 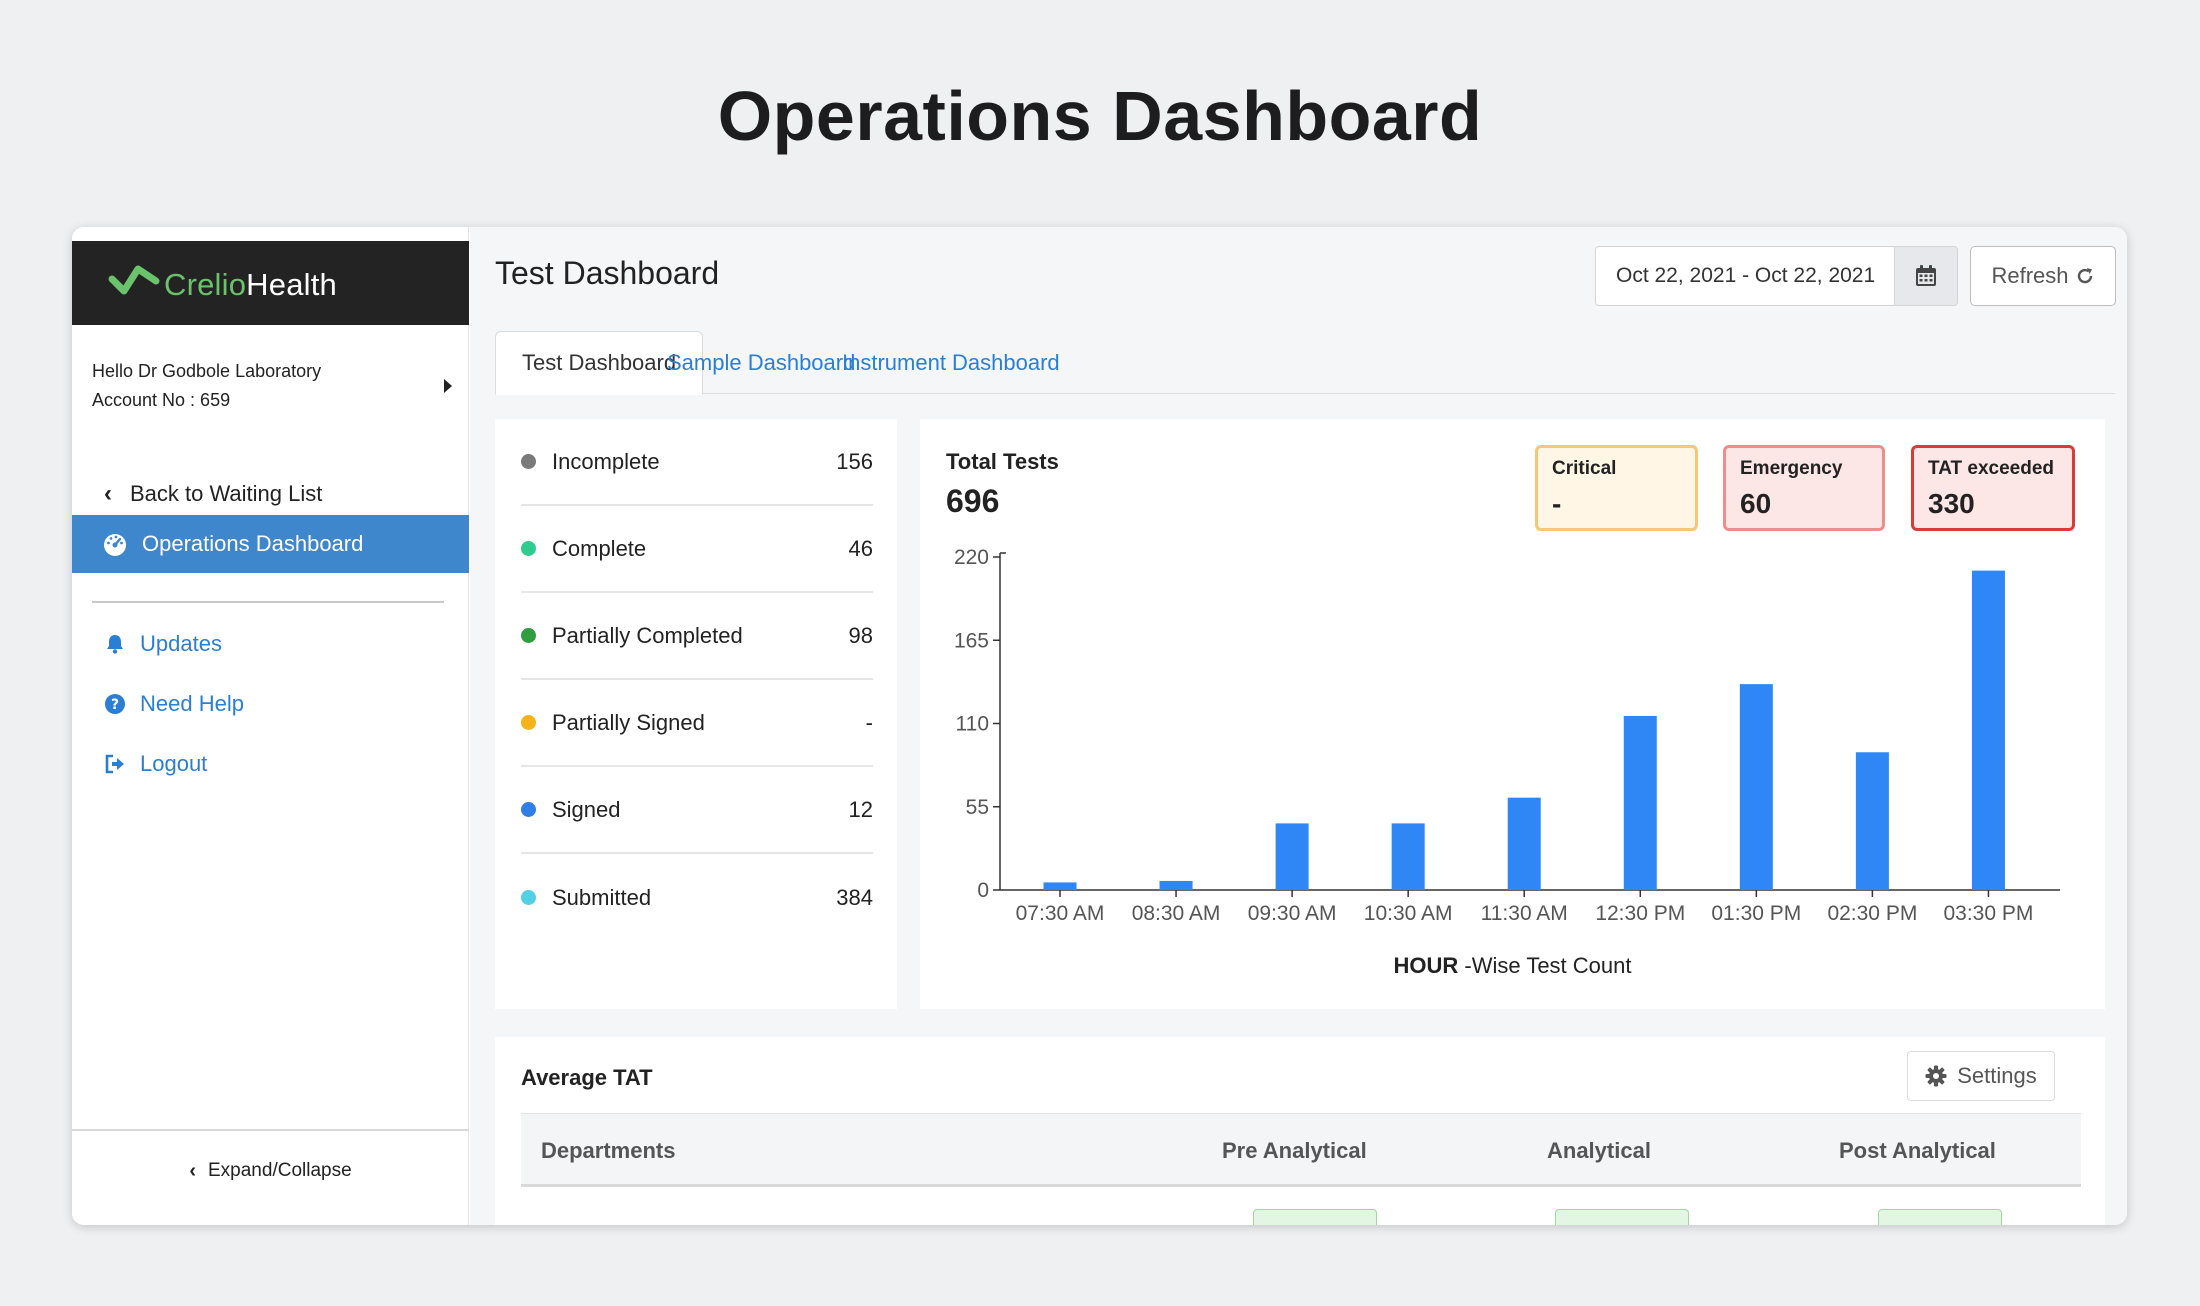 What do you see at coordinates (1060, 886) in the screenshot?
I see `bar-0730am` at bounding box center [1060, 886].